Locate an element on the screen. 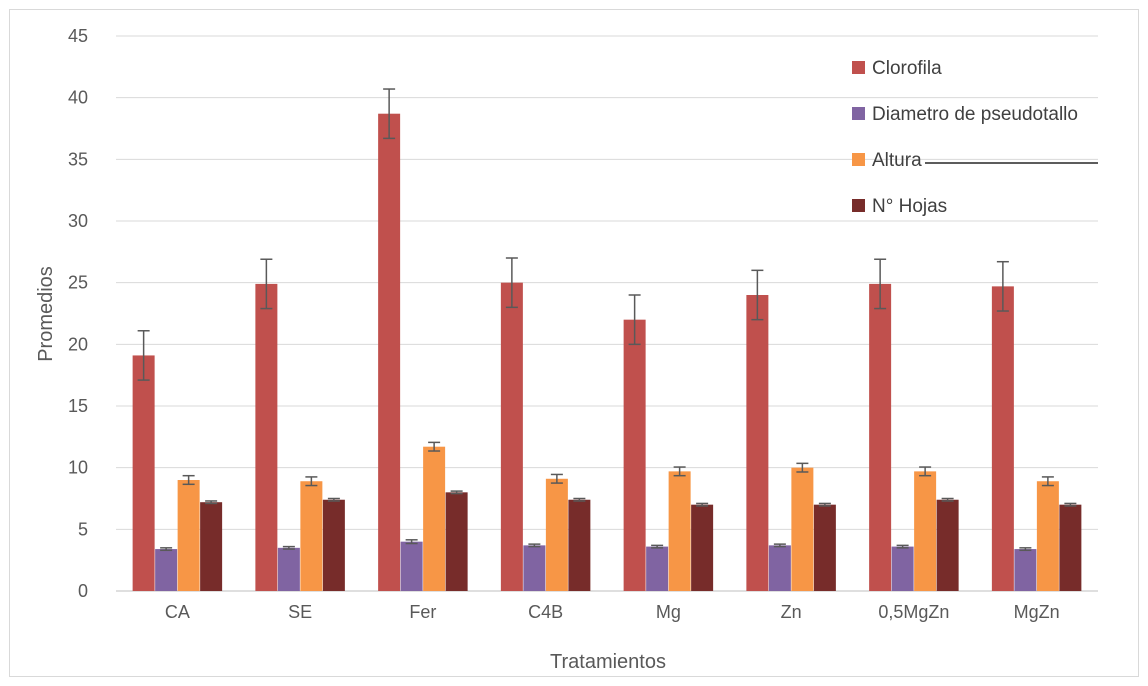 The width and height of the screenshot is (1148, 686). legend-label: Clorofila is located at coordinates (907, 68).